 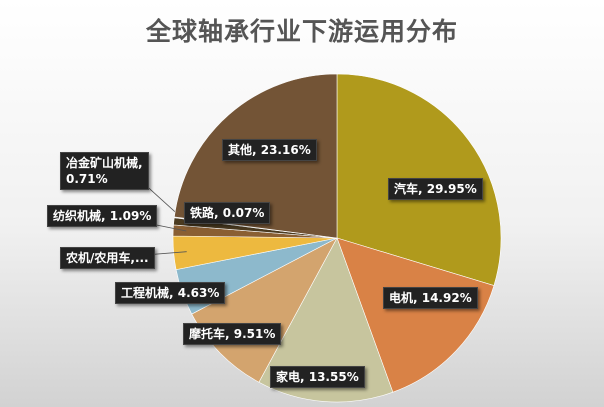 I want to click on data-label-9: 其他, 23.16%, so click(x=269, y=150).